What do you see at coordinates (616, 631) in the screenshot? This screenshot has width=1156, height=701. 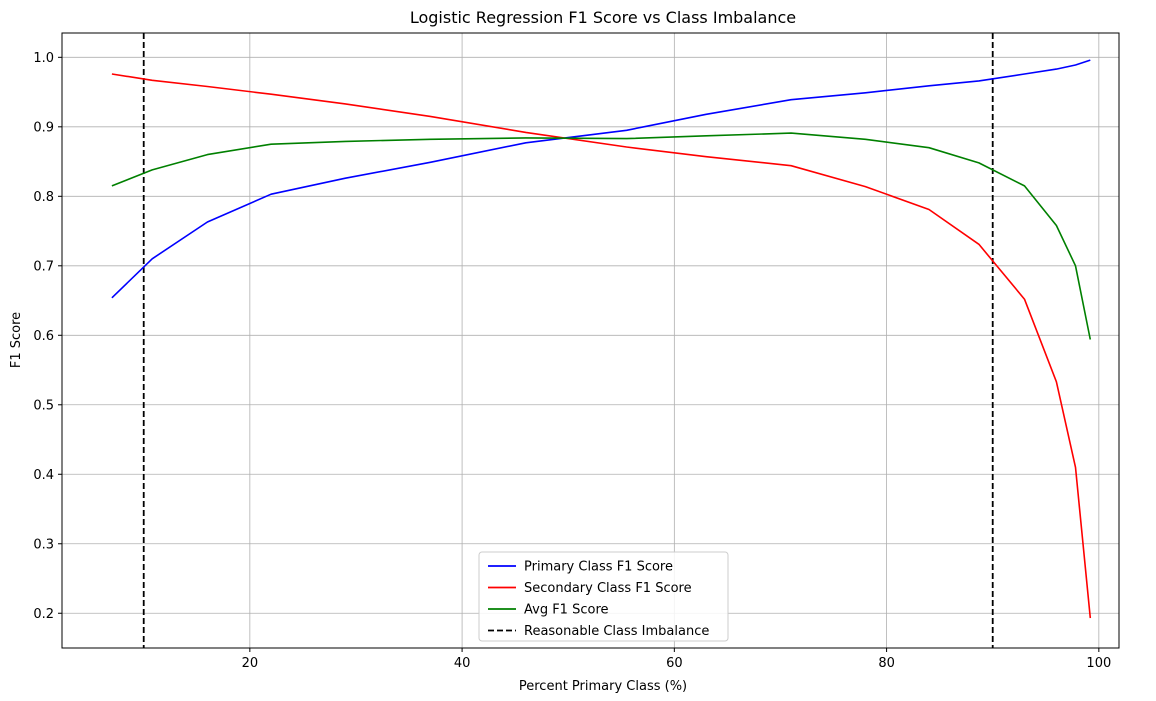 I see `legend-label: Reasonable Class Imbalance` at bounding box center [616, 631].